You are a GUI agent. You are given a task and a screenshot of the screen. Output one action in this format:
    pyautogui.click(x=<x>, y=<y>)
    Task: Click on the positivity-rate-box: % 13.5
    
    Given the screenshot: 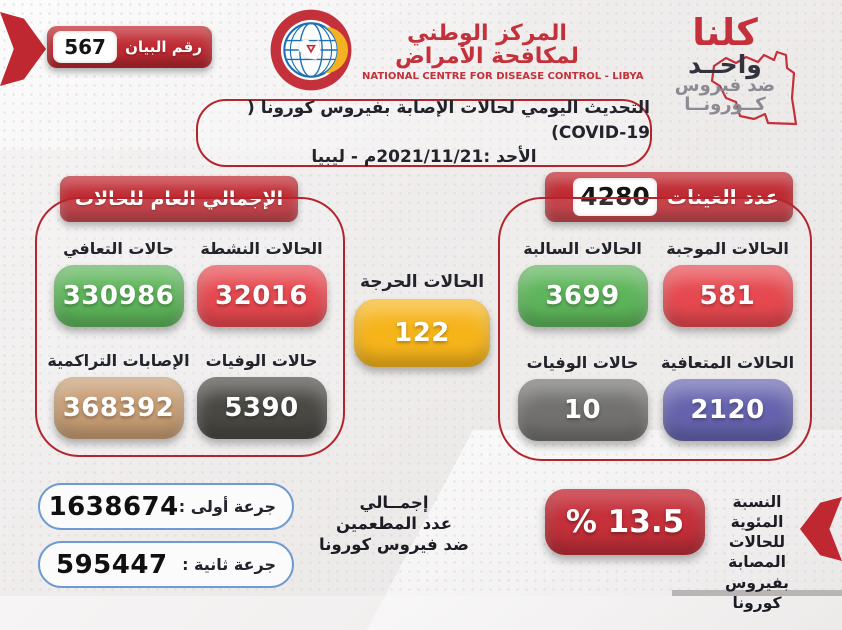 What is the action you would take?
    pyautogui.click(x=625, y=522)
    